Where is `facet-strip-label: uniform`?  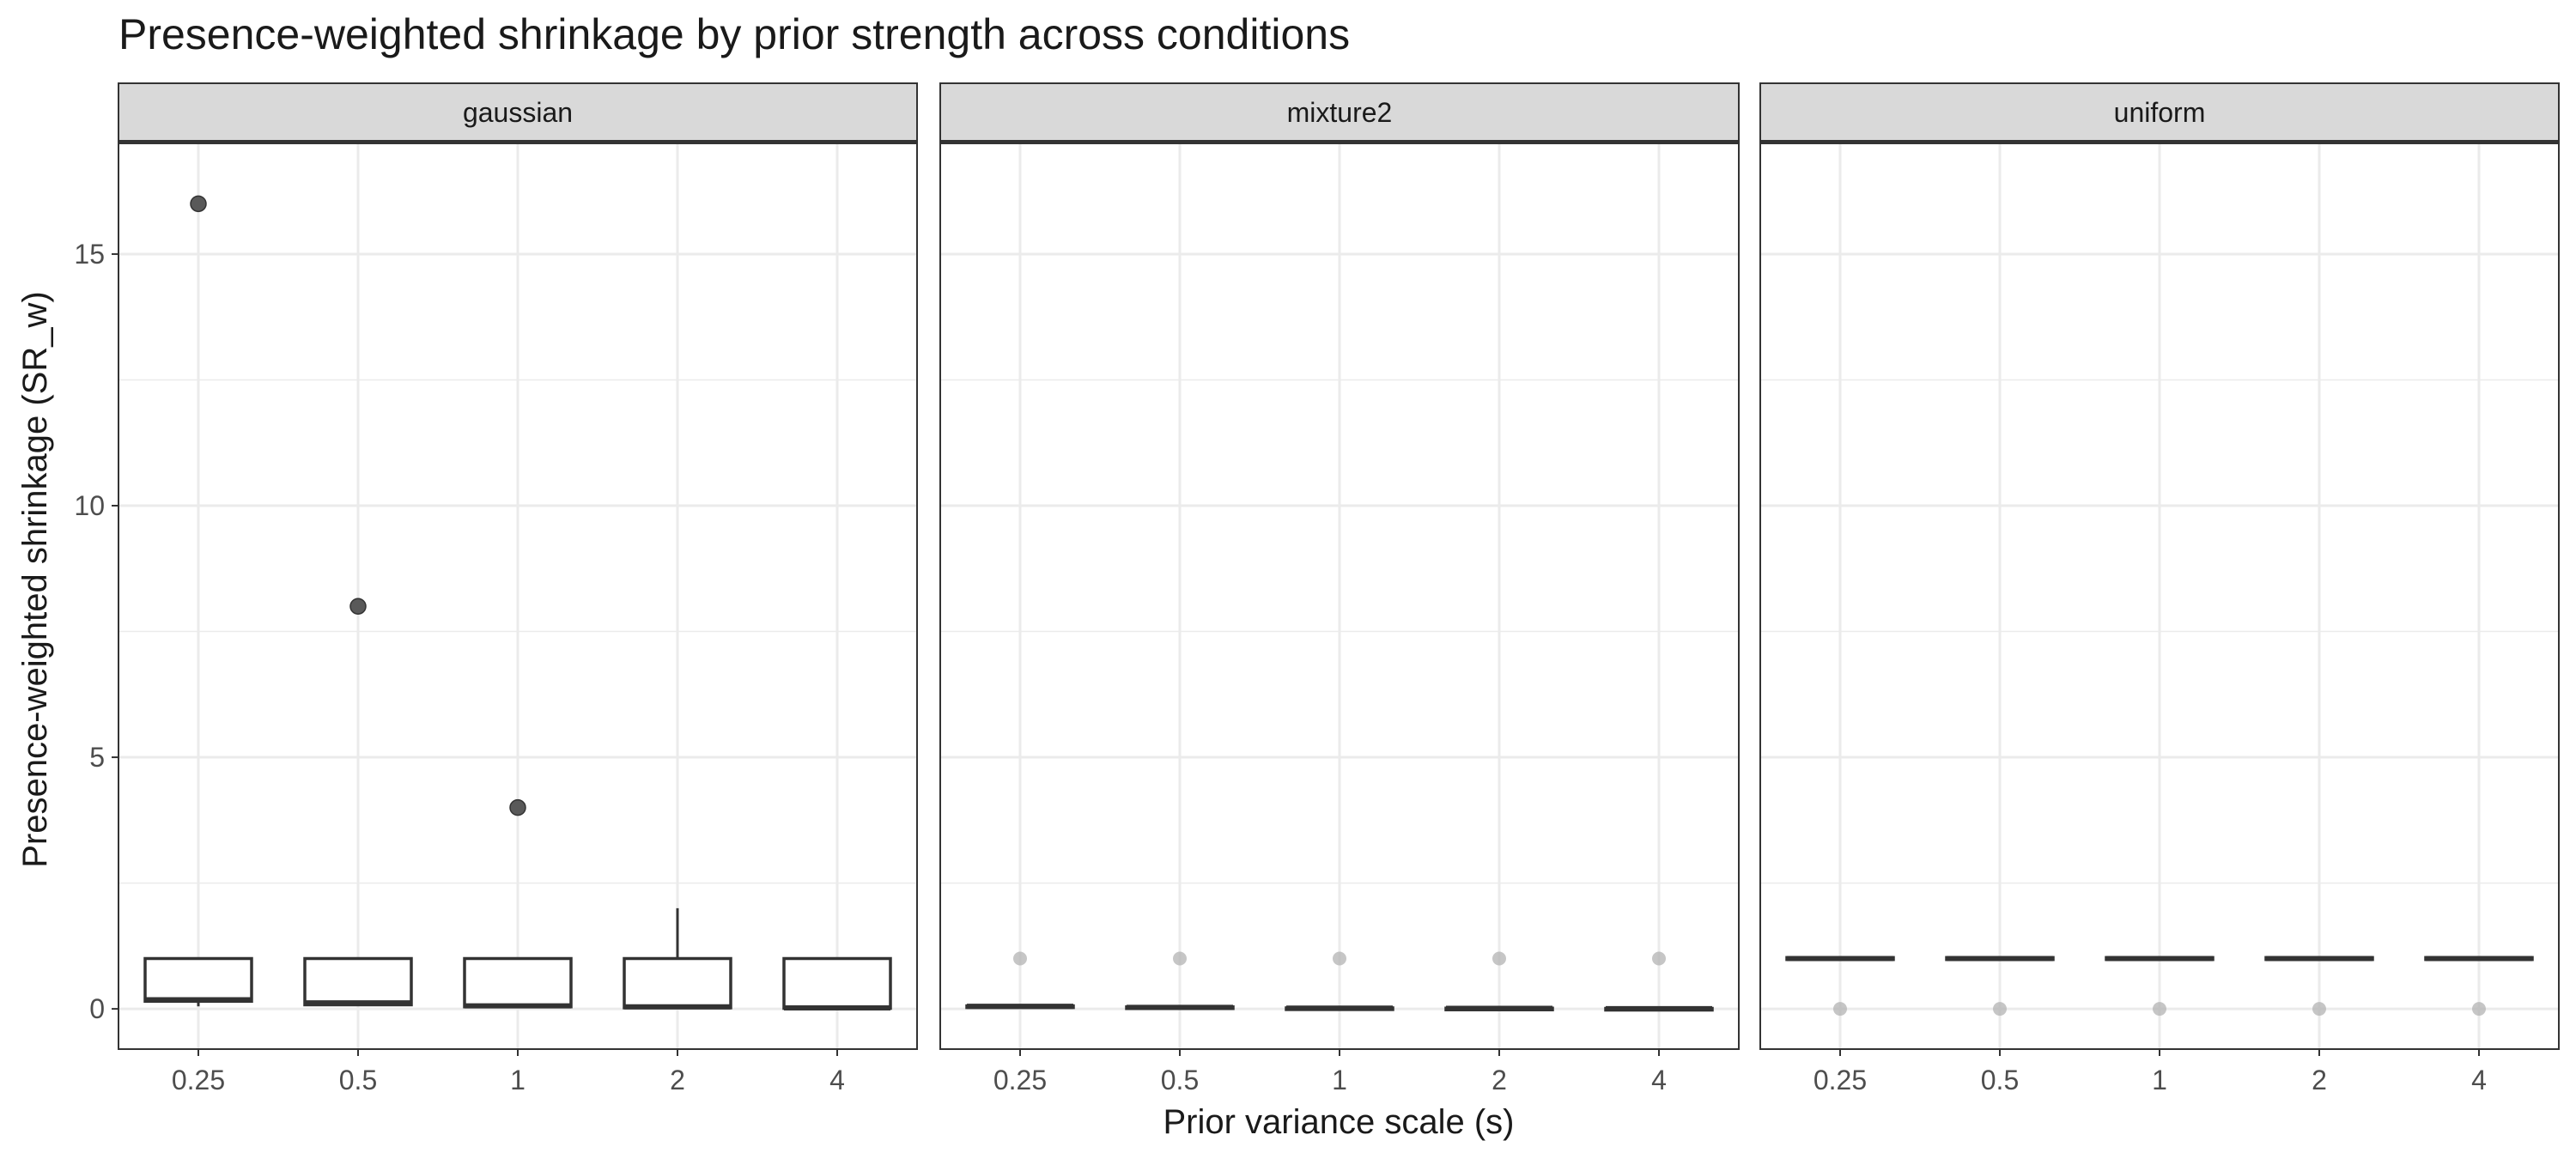
facet-strip-label: uniform is located at coordinates (2160, 113).